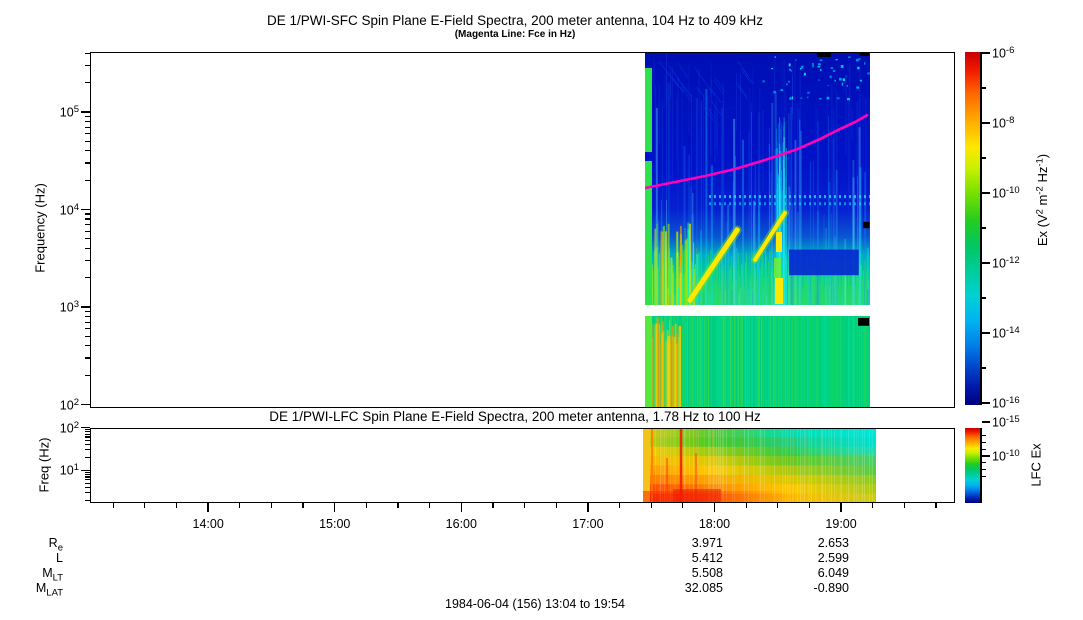 Image resolution: width=1083 pixels, height=620 pixels. Describe the element at coordinates (69, 470) in the screenshot. I see `lfc-y-tick-label: 10¹` at that location.